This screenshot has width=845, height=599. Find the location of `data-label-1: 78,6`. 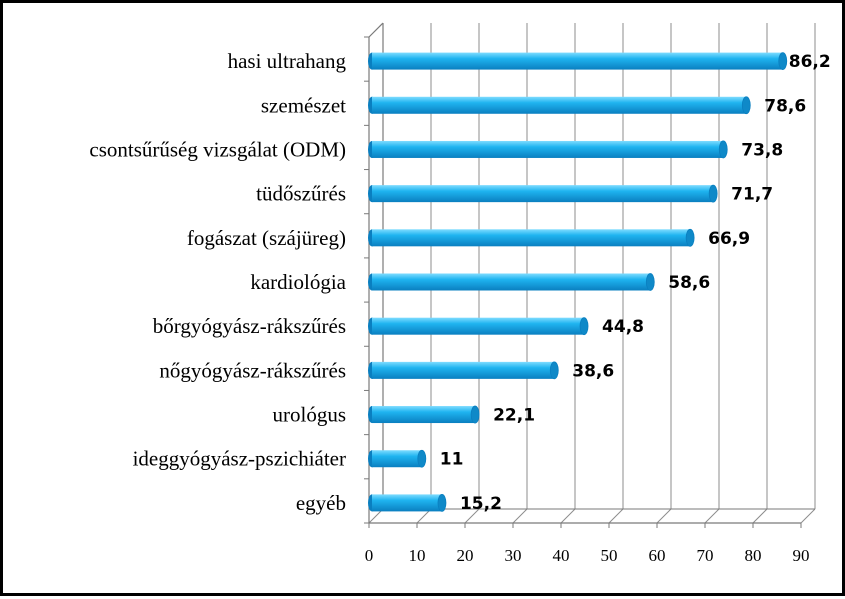

data-label-1: 78,6 is located at coordinates (785, 106).